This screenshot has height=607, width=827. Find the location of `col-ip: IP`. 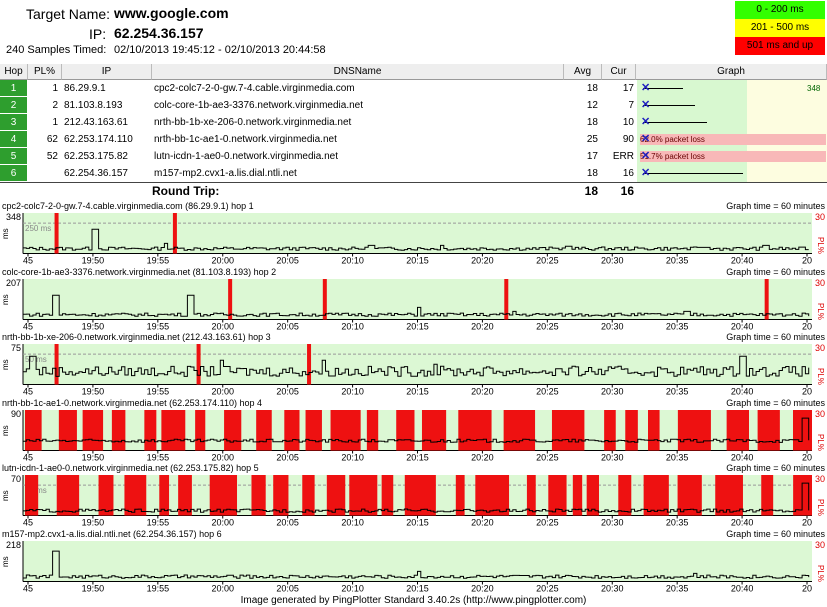

col-ip: IP is located at coordinates (107, 72).